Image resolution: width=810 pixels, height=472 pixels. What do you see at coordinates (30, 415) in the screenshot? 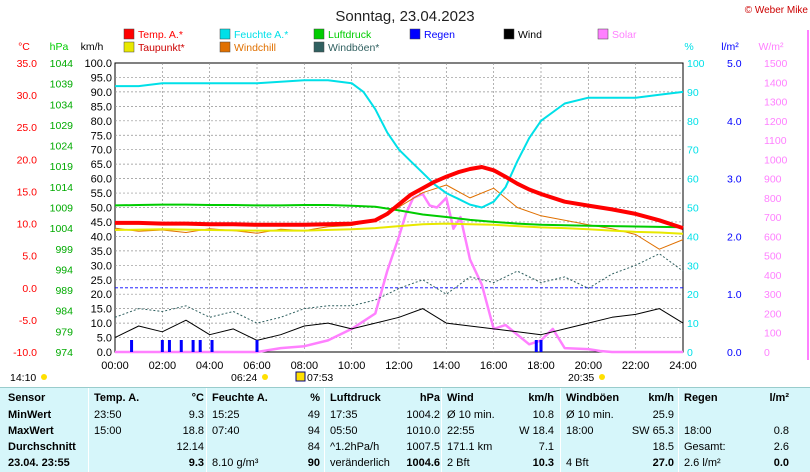
I see `stats-row-label: MinWert` at bounding box center [30, 415].